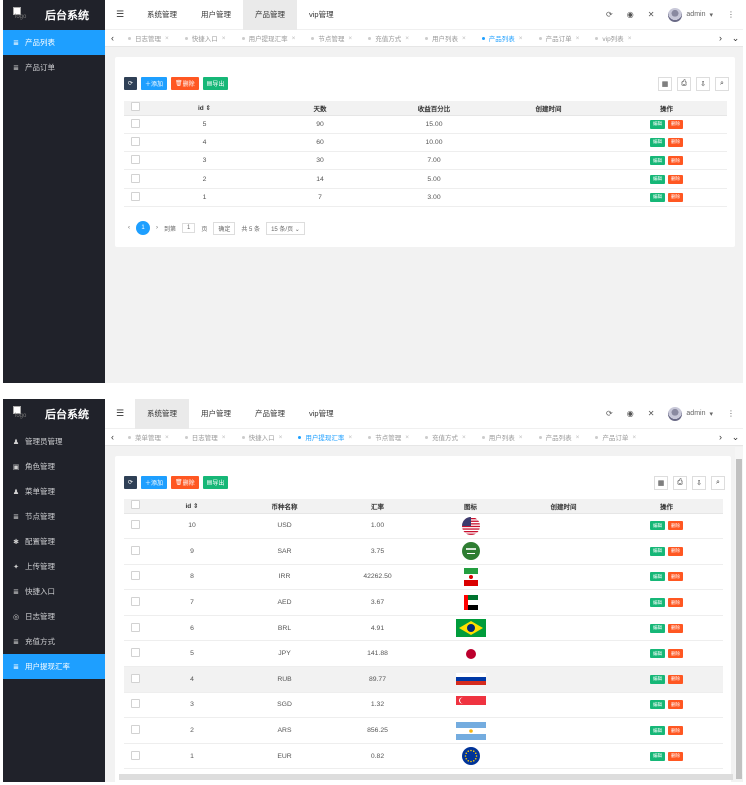  I want to click on menu-toggle-icon: ☰, so click(120, 14).